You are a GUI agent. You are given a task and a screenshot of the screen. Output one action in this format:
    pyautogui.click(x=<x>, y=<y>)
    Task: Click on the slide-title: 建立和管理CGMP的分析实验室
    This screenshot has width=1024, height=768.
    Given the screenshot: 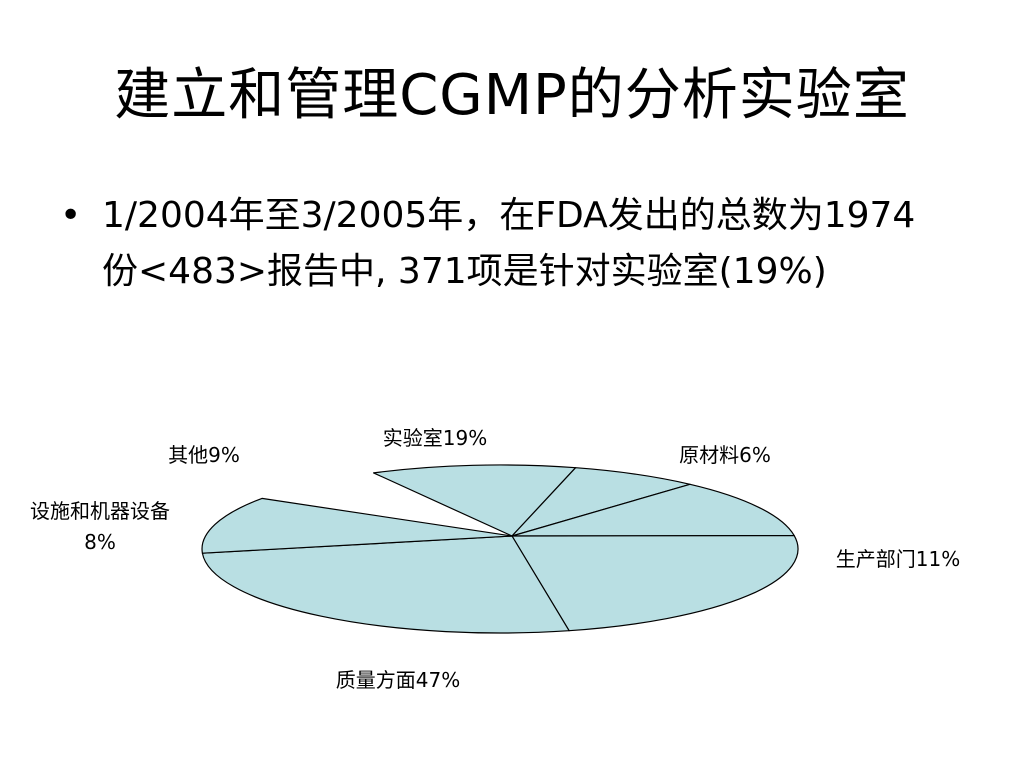 What is the action you would take?
    pyautogui.click(x=512, y=95)
    